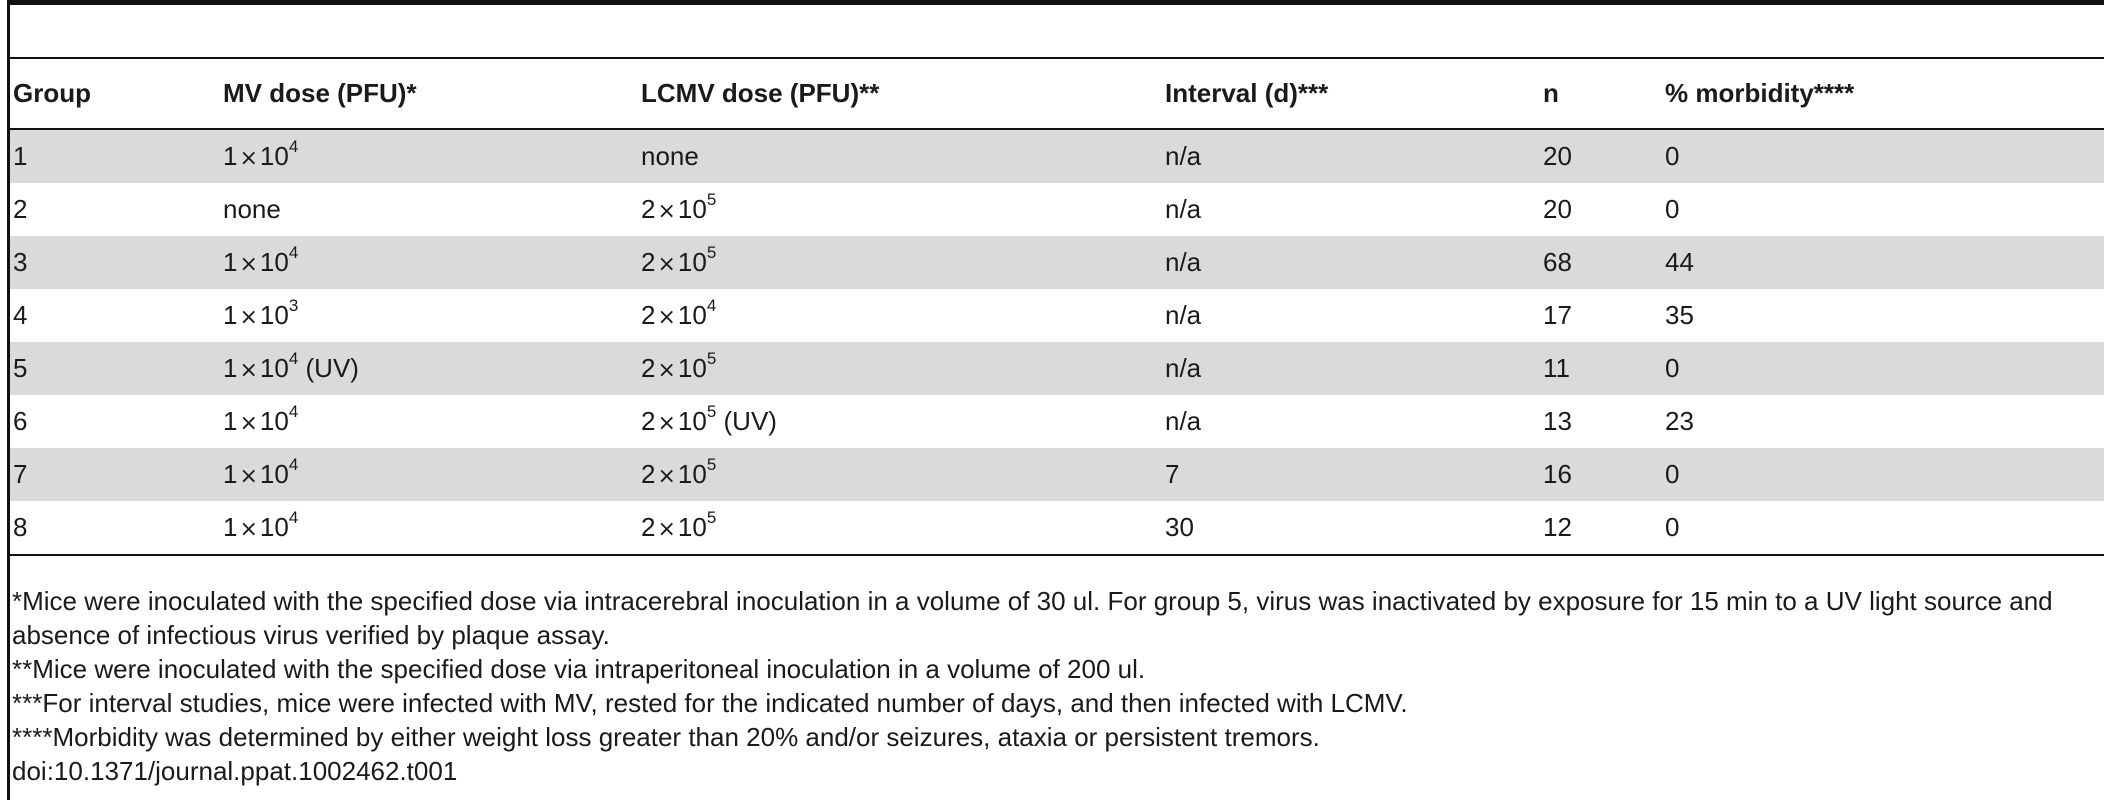 This screenshot has height=800, width=2104. What do you see at coordinates (1057, 262) in the screenshot?
I see `table-row: 3 1×104 2×105 n/a 68 44` at bounding box center [1057, 262].